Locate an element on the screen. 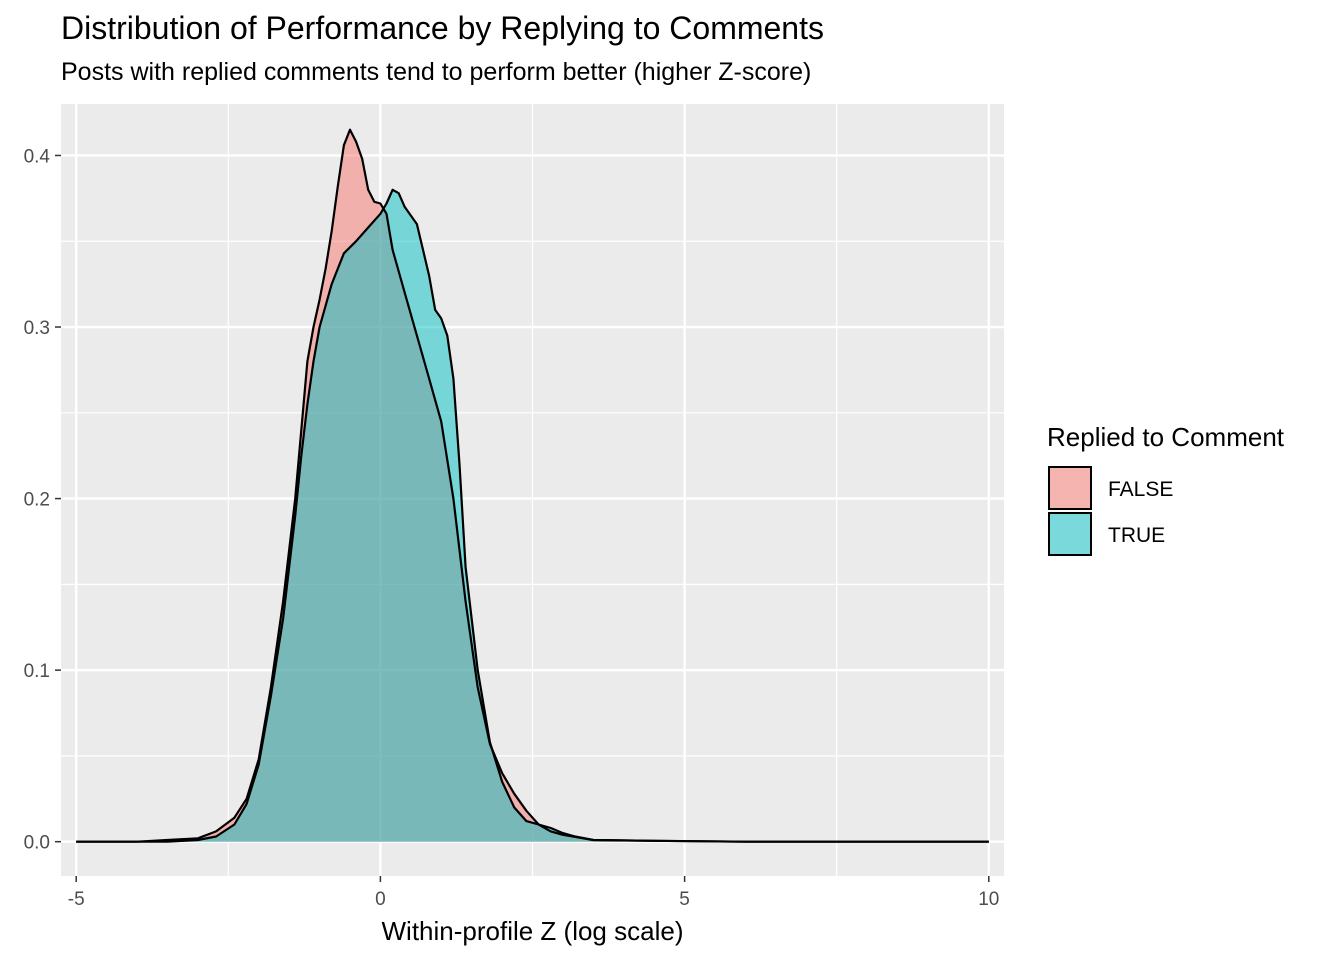 The image size is (1344, 960). x-tick-label: 5 is located at coordinates (684, 899).